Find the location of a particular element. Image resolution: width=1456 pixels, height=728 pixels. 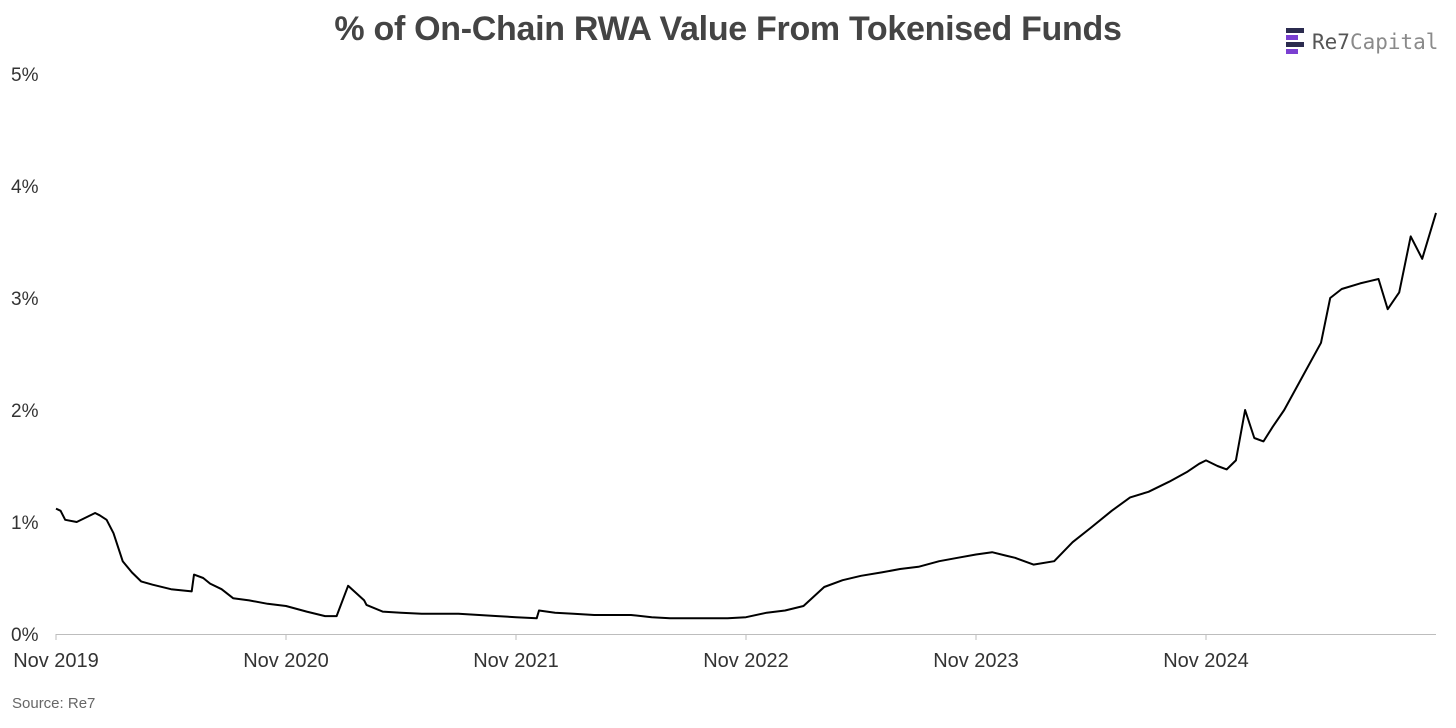

logo-text-re7: Re7 is located at coordinates (1331, 42).